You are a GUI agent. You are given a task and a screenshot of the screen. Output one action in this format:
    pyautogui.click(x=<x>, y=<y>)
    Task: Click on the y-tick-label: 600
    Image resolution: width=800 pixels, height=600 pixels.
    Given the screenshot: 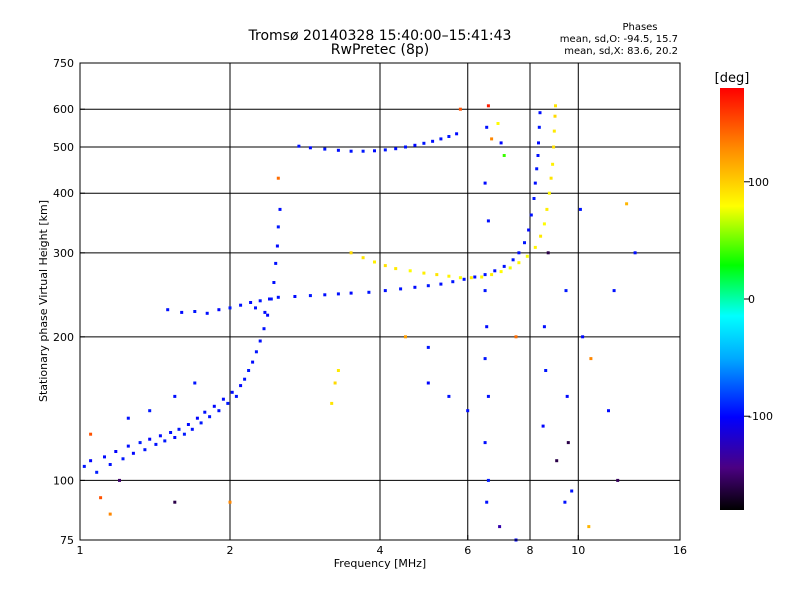 What is the action you would take?
    pyautogui.click(x=63, y=109)
    